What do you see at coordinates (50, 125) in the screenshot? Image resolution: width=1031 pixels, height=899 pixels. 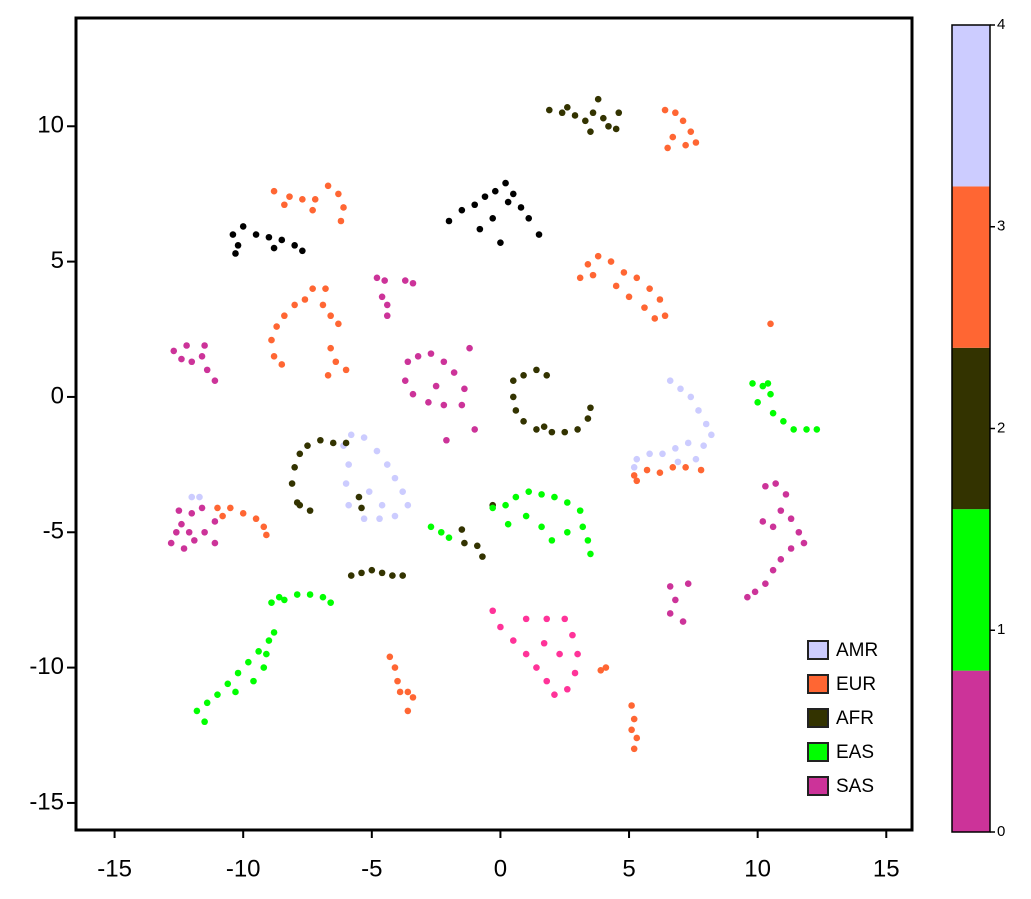 I see `y-tick-label: 10` at bounding box center [50, 125].